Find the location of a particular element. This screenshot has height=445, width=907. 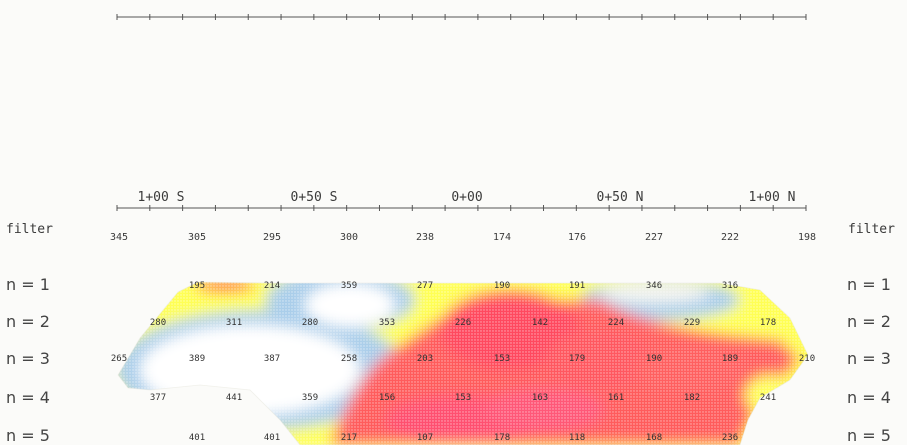

resistivity-value: 346 is located at coordinates (654, 286).